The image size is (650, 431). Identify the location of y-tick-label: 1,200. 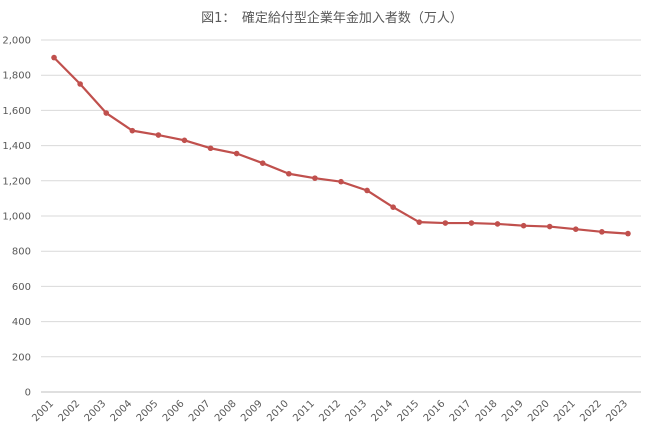
(16, 181).